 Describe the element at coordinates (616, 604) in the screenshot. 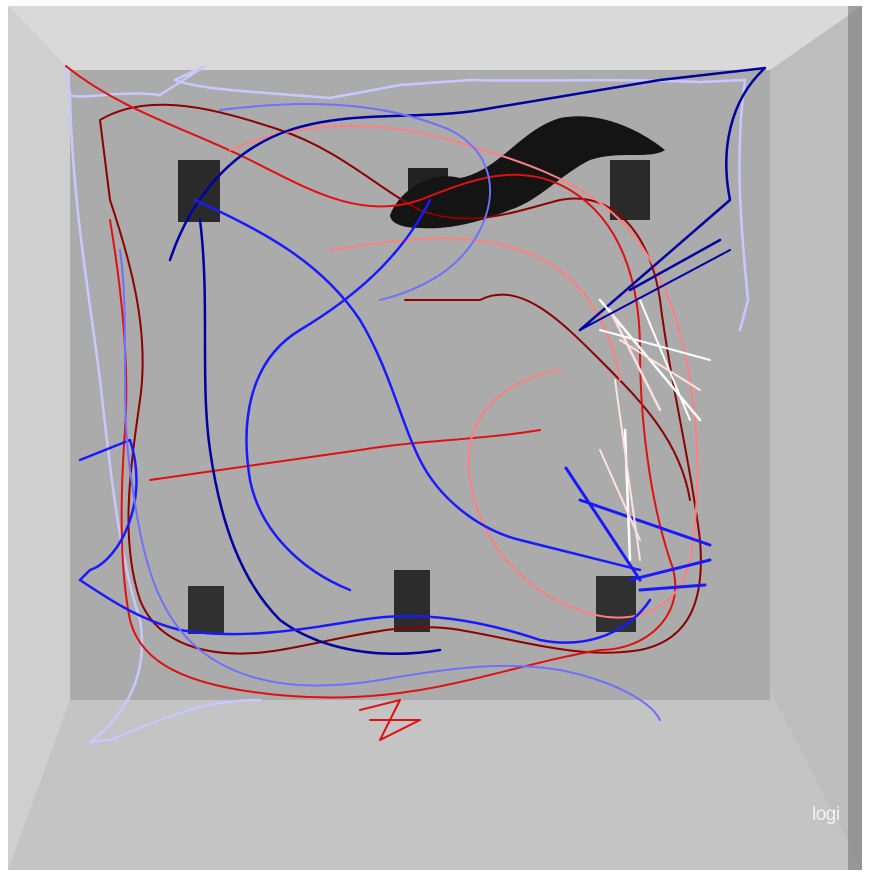

I see `object-bottom-right` at that location.